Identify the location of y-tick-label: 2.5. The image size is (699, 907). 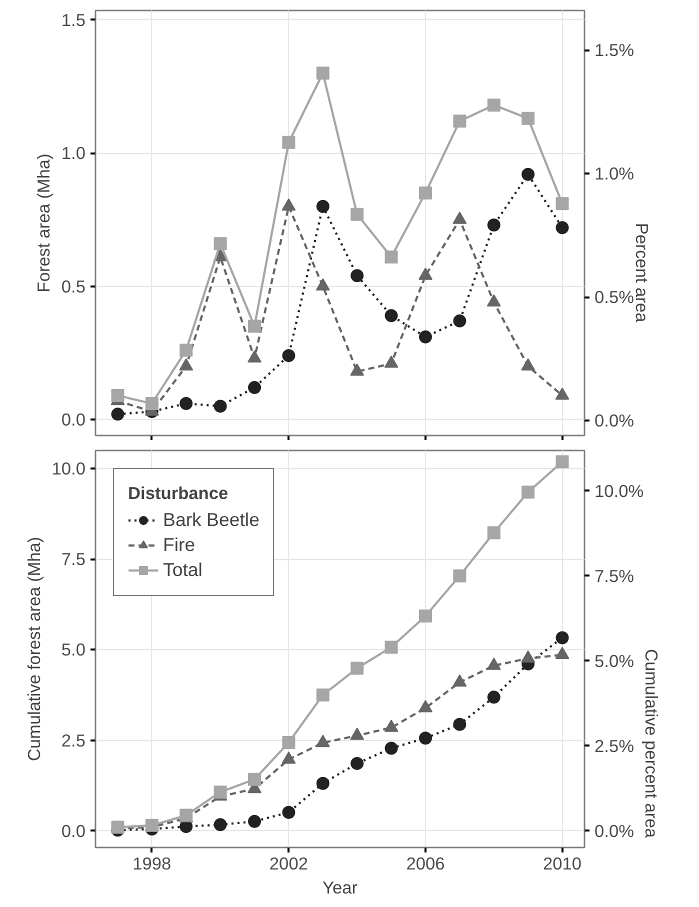
(73, 740).